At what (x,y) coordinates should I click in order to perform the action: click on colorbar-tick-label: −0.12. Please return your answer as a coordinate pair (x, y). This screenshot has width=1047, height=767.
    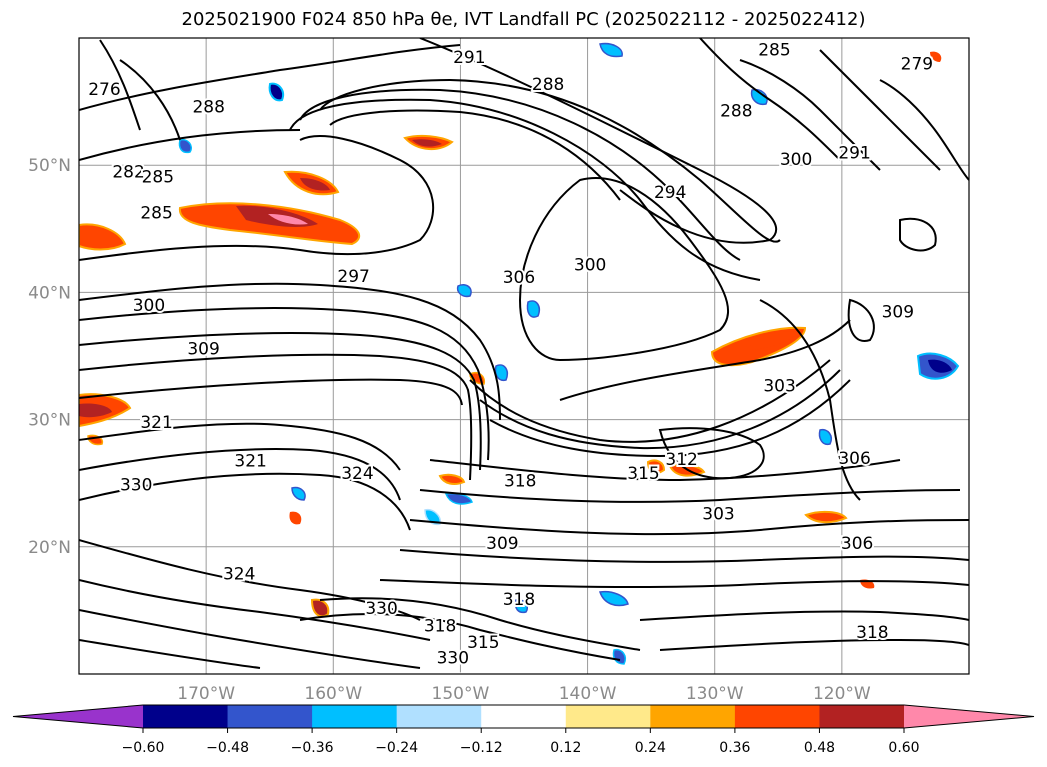
    Looking at the image, I should click on (481, 748).